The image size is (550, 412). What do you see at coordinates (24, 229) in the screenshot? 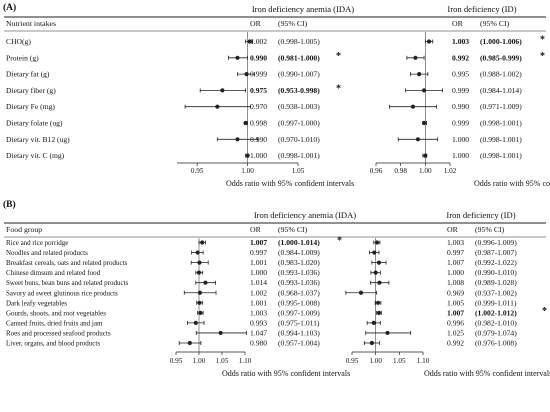
I see `column-header-label: Food group` at bounding box center [24, 229].